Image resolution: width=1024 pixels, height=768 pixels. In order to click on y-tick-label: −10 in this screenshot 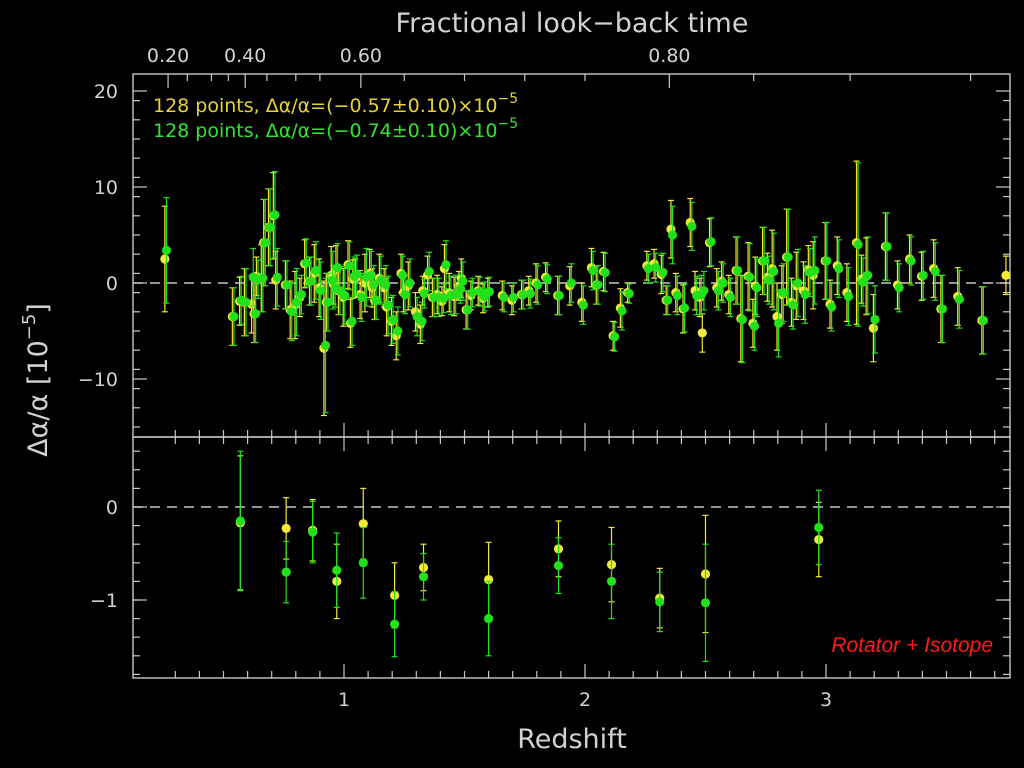, I will do `click(98, 380)`.